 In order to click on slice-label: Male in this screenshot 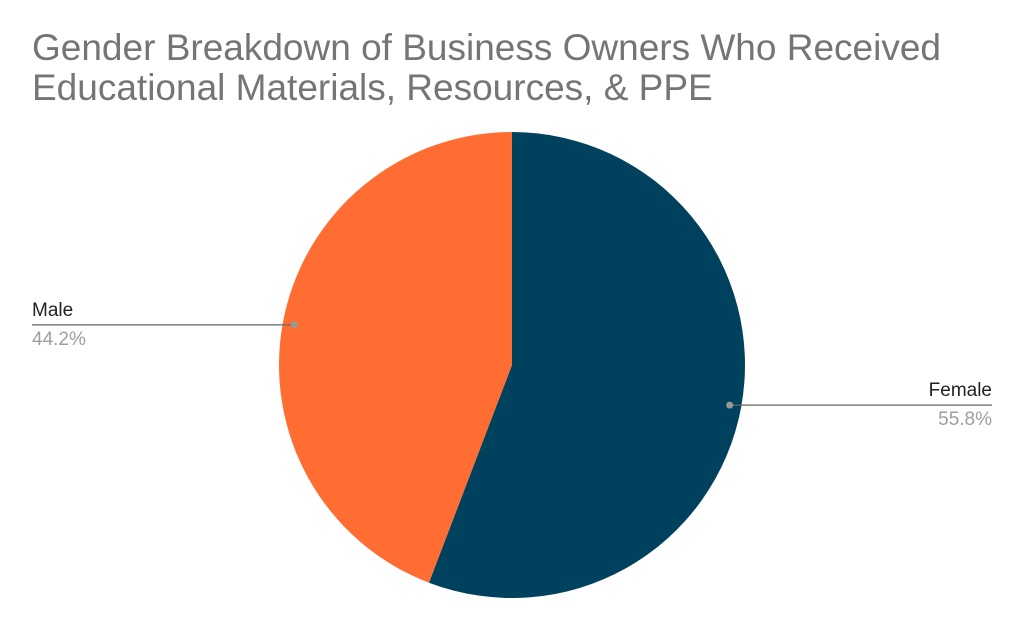, I will do `click(52, 310)`.